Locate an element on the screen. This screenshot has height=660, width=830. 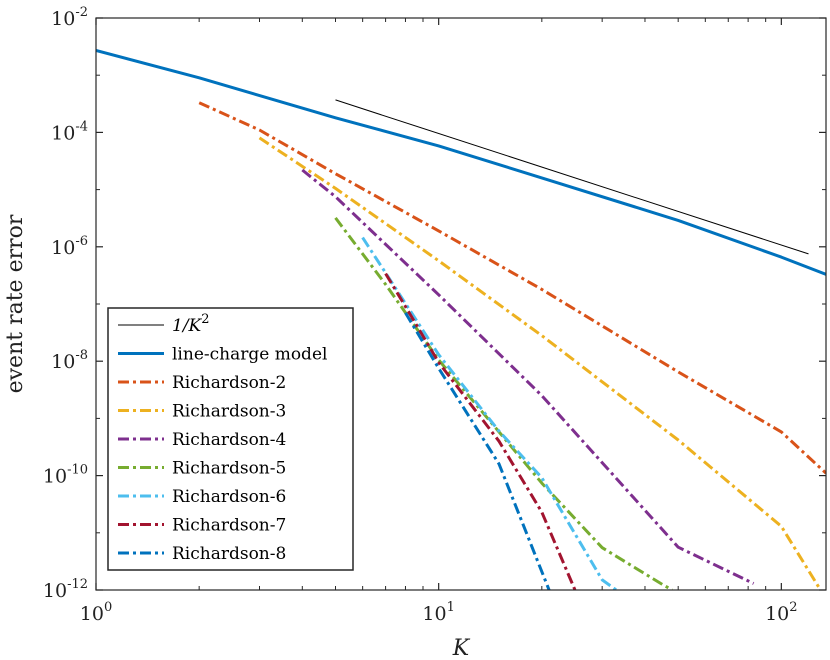
y-tick-label: 10⁻² is located at coordinates (69, 17).